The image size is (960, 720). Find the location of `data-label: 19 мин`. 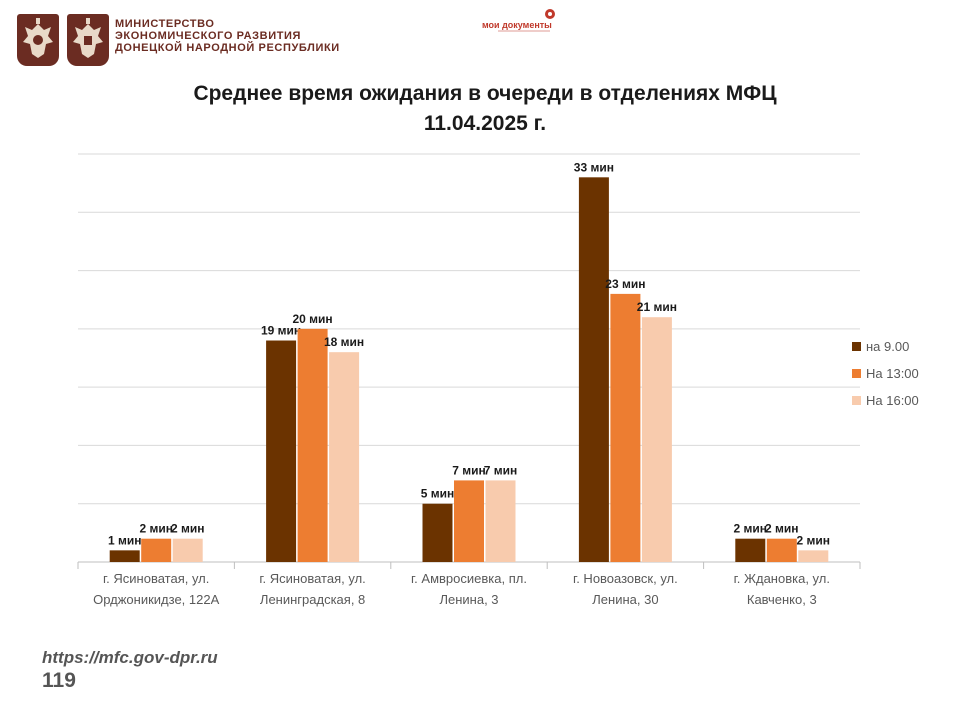

data-label: 19 мин is located at coordinates (281, 331).